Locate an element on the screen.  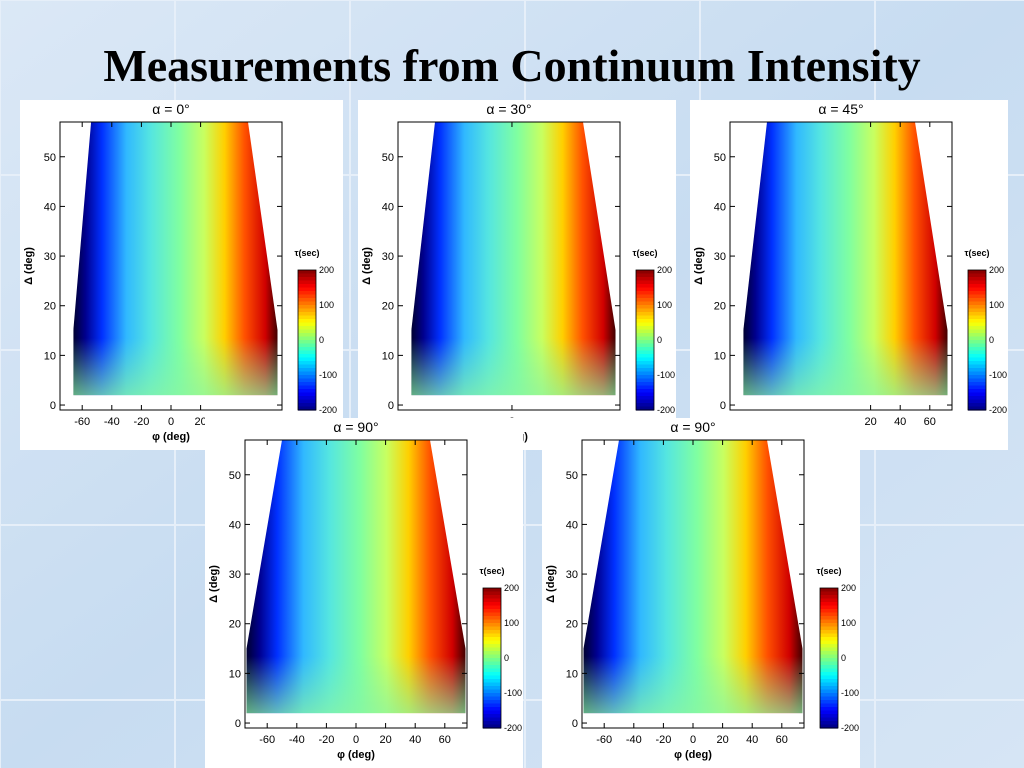
y-axis-label: Δ (deg) is located at coordinates (214, 584).